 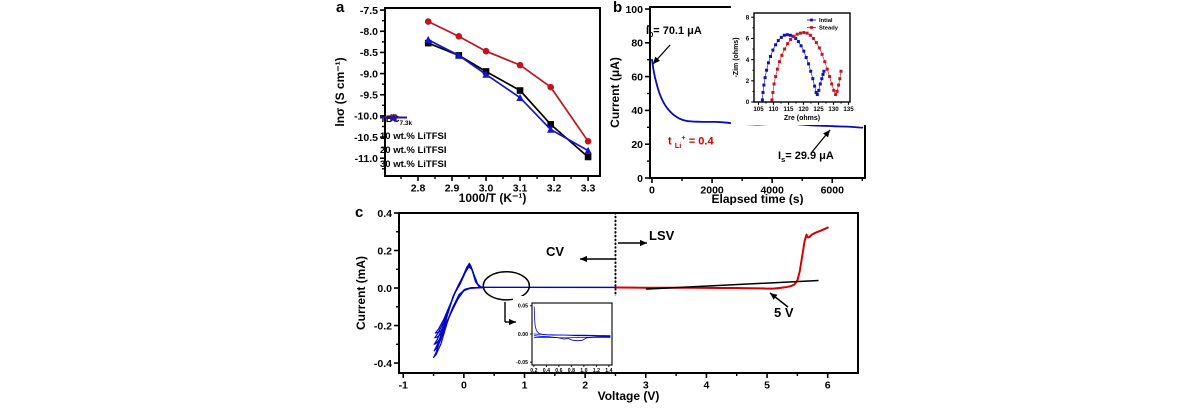 I want to click on svg-text: Steady, so click(x=829, y=29).